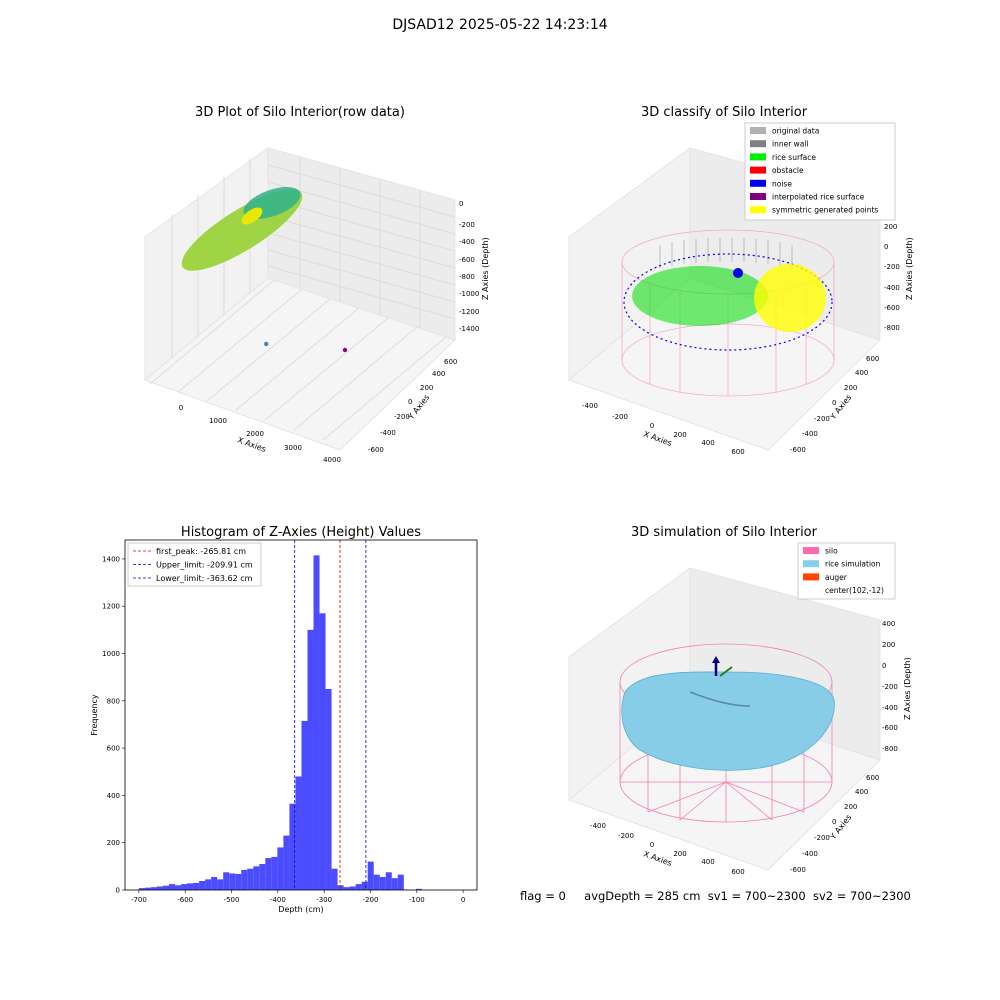 This screenshot has width=1000, height=1000. I want to click on classify-ytick: -600, so click(798, 450).